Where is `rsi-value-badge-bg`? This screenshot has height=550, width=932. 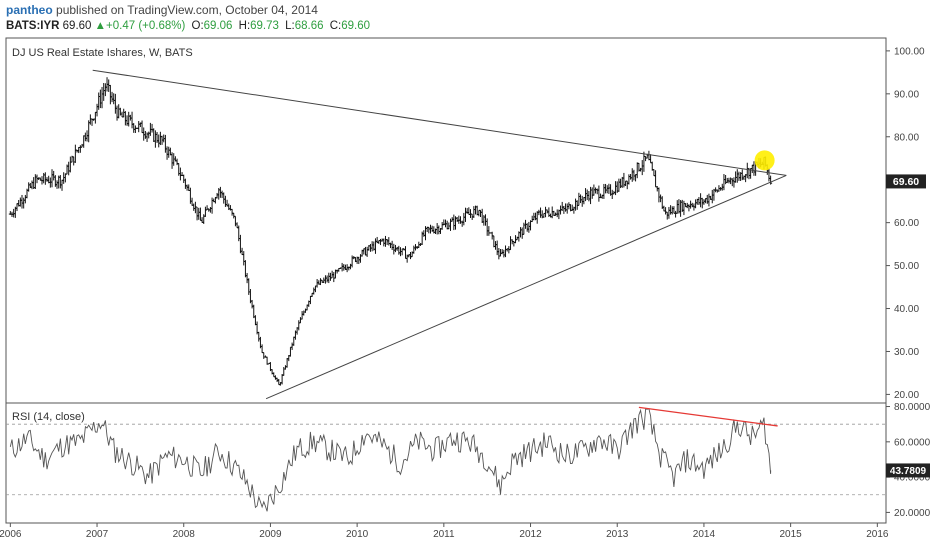
rsi-value-badge-bg is located at coordinates (908, 470).